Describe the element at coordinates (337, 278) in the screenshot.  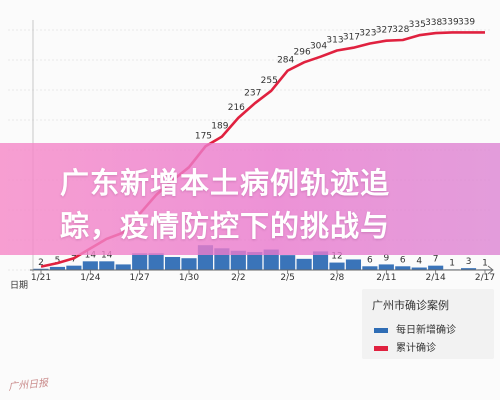
I see `x-tick-label: 2/8` at that location.